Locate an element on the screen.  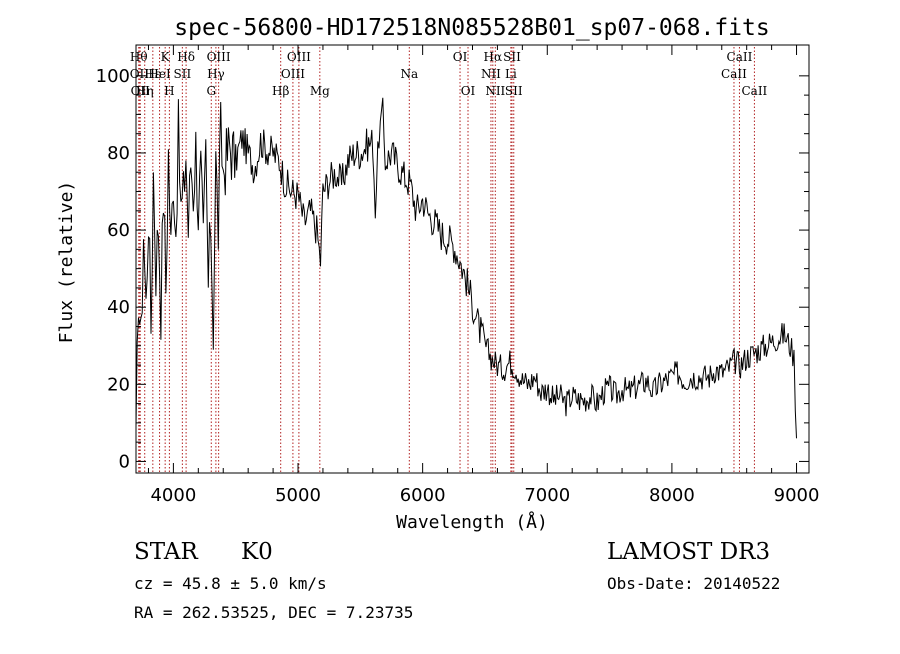
spectral-subclass: K0 is located at coordinates (257, 552).